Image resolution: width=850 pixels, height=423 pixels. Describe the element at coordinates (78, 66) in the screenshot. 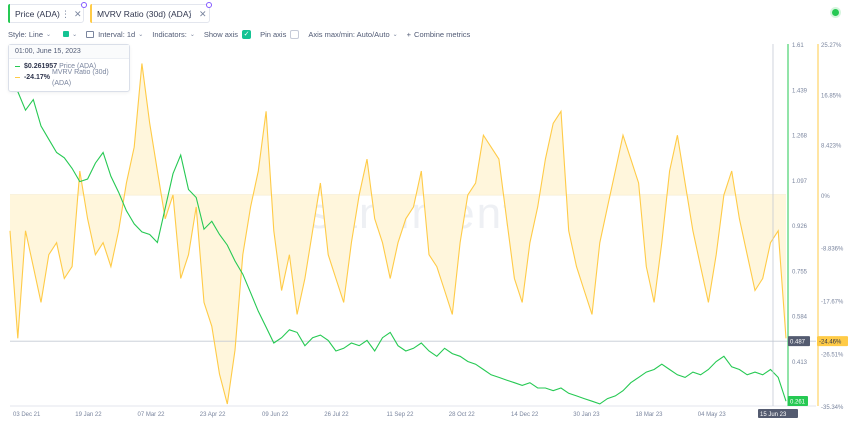

I see `tooltip-price-label: Price (ADA)` at that location.